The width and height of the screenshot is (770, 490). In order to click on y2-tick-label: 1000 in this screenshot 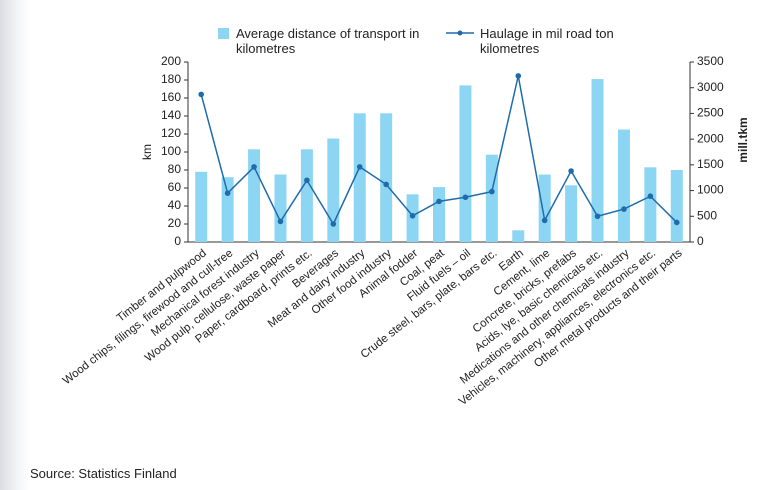, I will do `click(710, 190)`.